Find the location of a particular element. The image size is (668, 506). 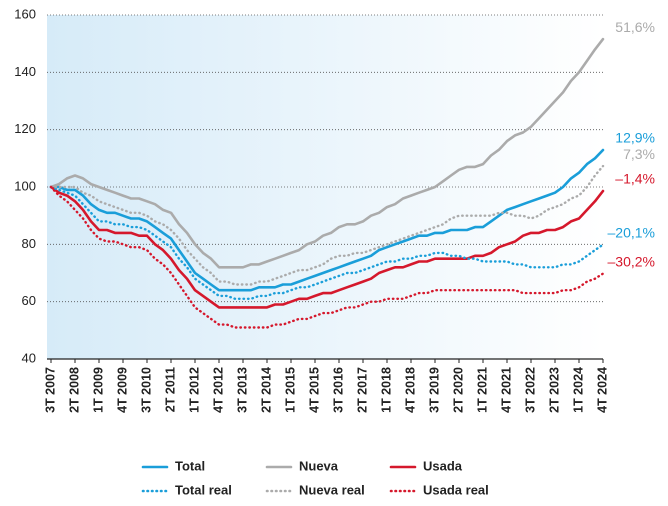

legend-label: Nueva is located at coordinates (319, 465).